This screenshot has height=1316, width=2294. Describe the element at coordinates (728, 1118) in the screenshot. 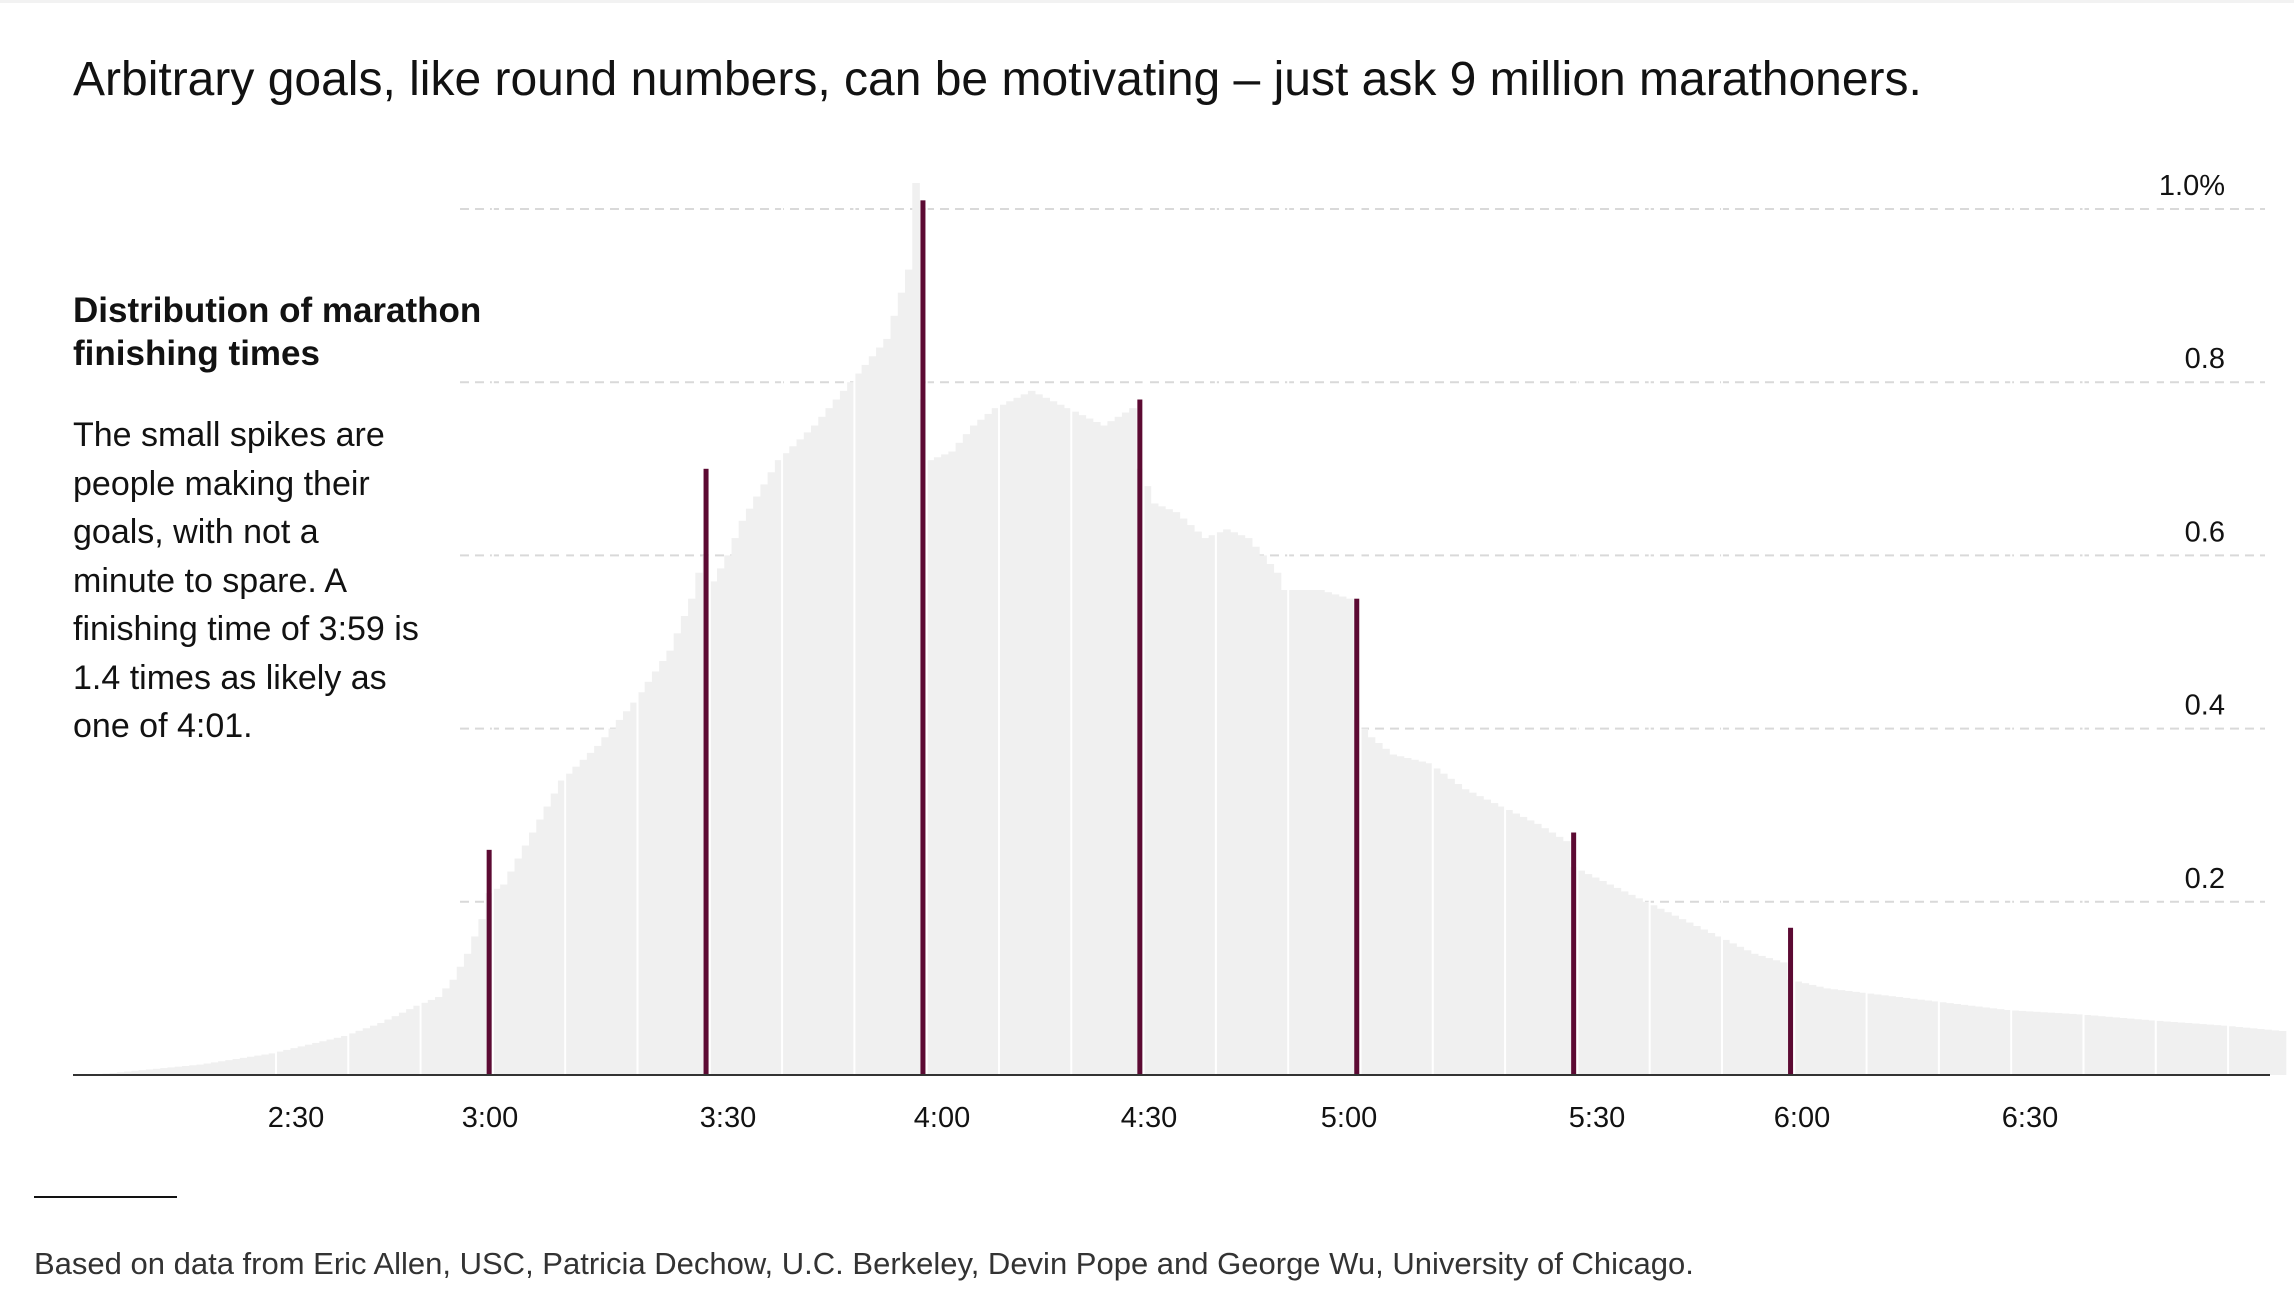

I see `x-tick-label: 3:30` at that location.